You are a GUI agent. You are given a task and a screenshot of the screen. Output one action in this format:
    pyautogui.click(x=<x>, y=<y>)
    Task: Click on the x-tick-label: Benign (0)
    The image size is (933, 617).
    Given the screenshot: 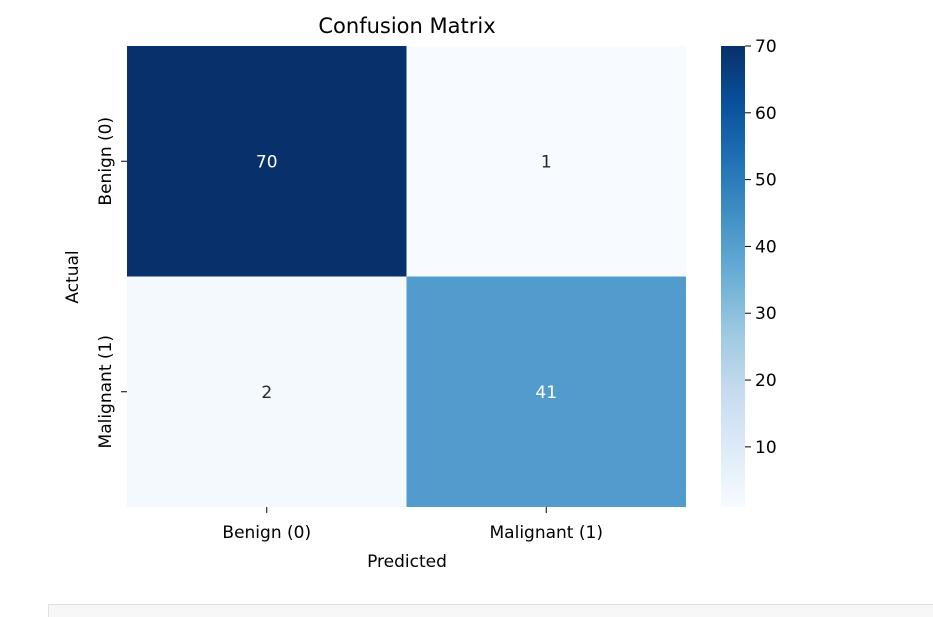 What is the action you would take?
    pyautogui.click(x=266, y=533)
    